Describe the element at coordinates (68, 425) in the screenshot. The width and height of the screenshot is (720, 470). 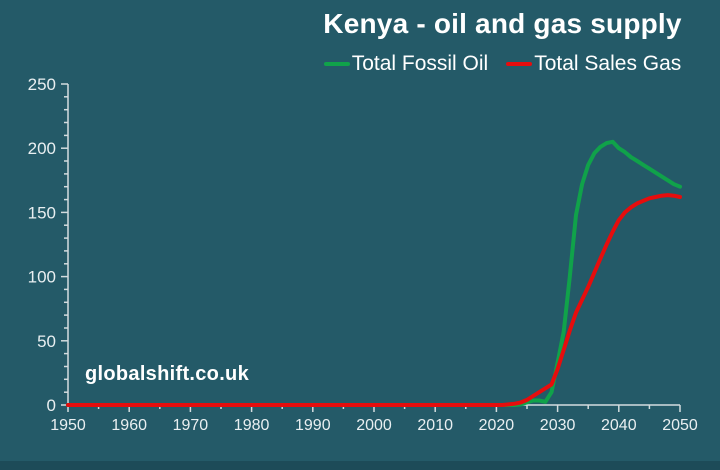
I see `x-tick-label: 1950` at that location.